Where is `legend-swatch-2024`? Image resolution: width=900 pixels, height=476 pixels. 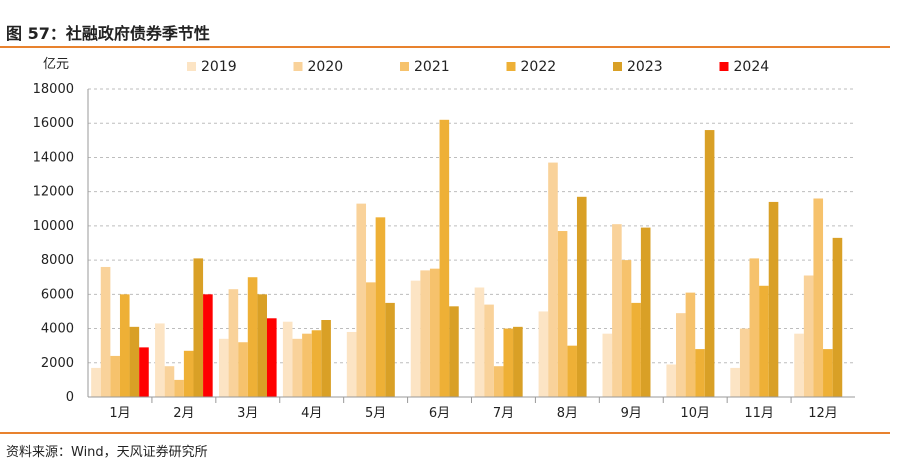
legend-swatch-2024 is located at coordinates (724, 66).